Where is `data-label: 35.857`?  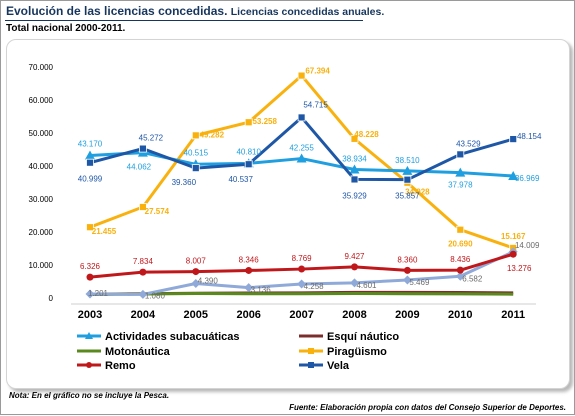 data-label: 35.857 is located at coordinates (407, 196).